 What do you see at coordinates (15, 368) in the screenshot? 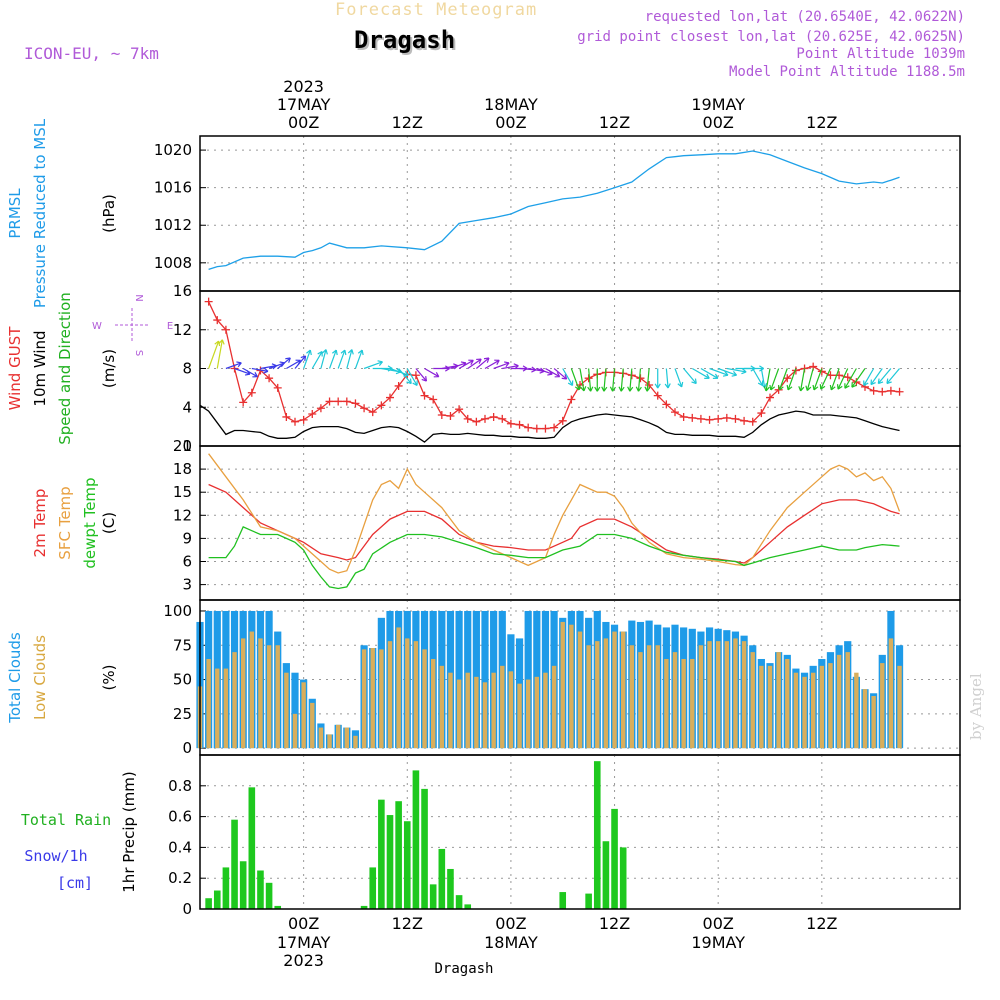
I see `wind-axis-label: Wind GUST` at bounding box center [15, 368].